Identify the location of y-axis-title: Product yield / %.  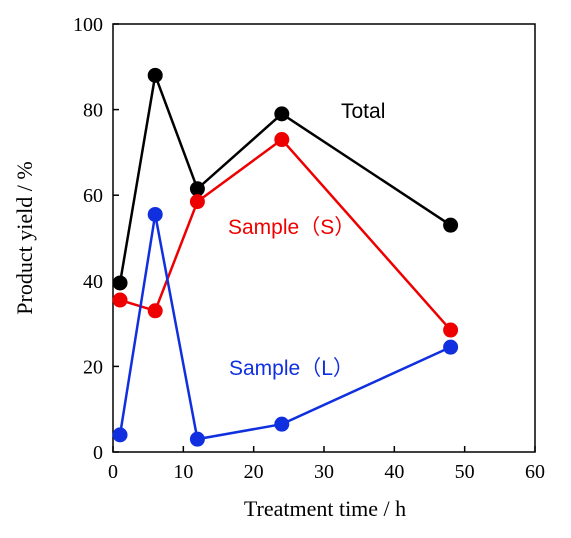
(24, 237).